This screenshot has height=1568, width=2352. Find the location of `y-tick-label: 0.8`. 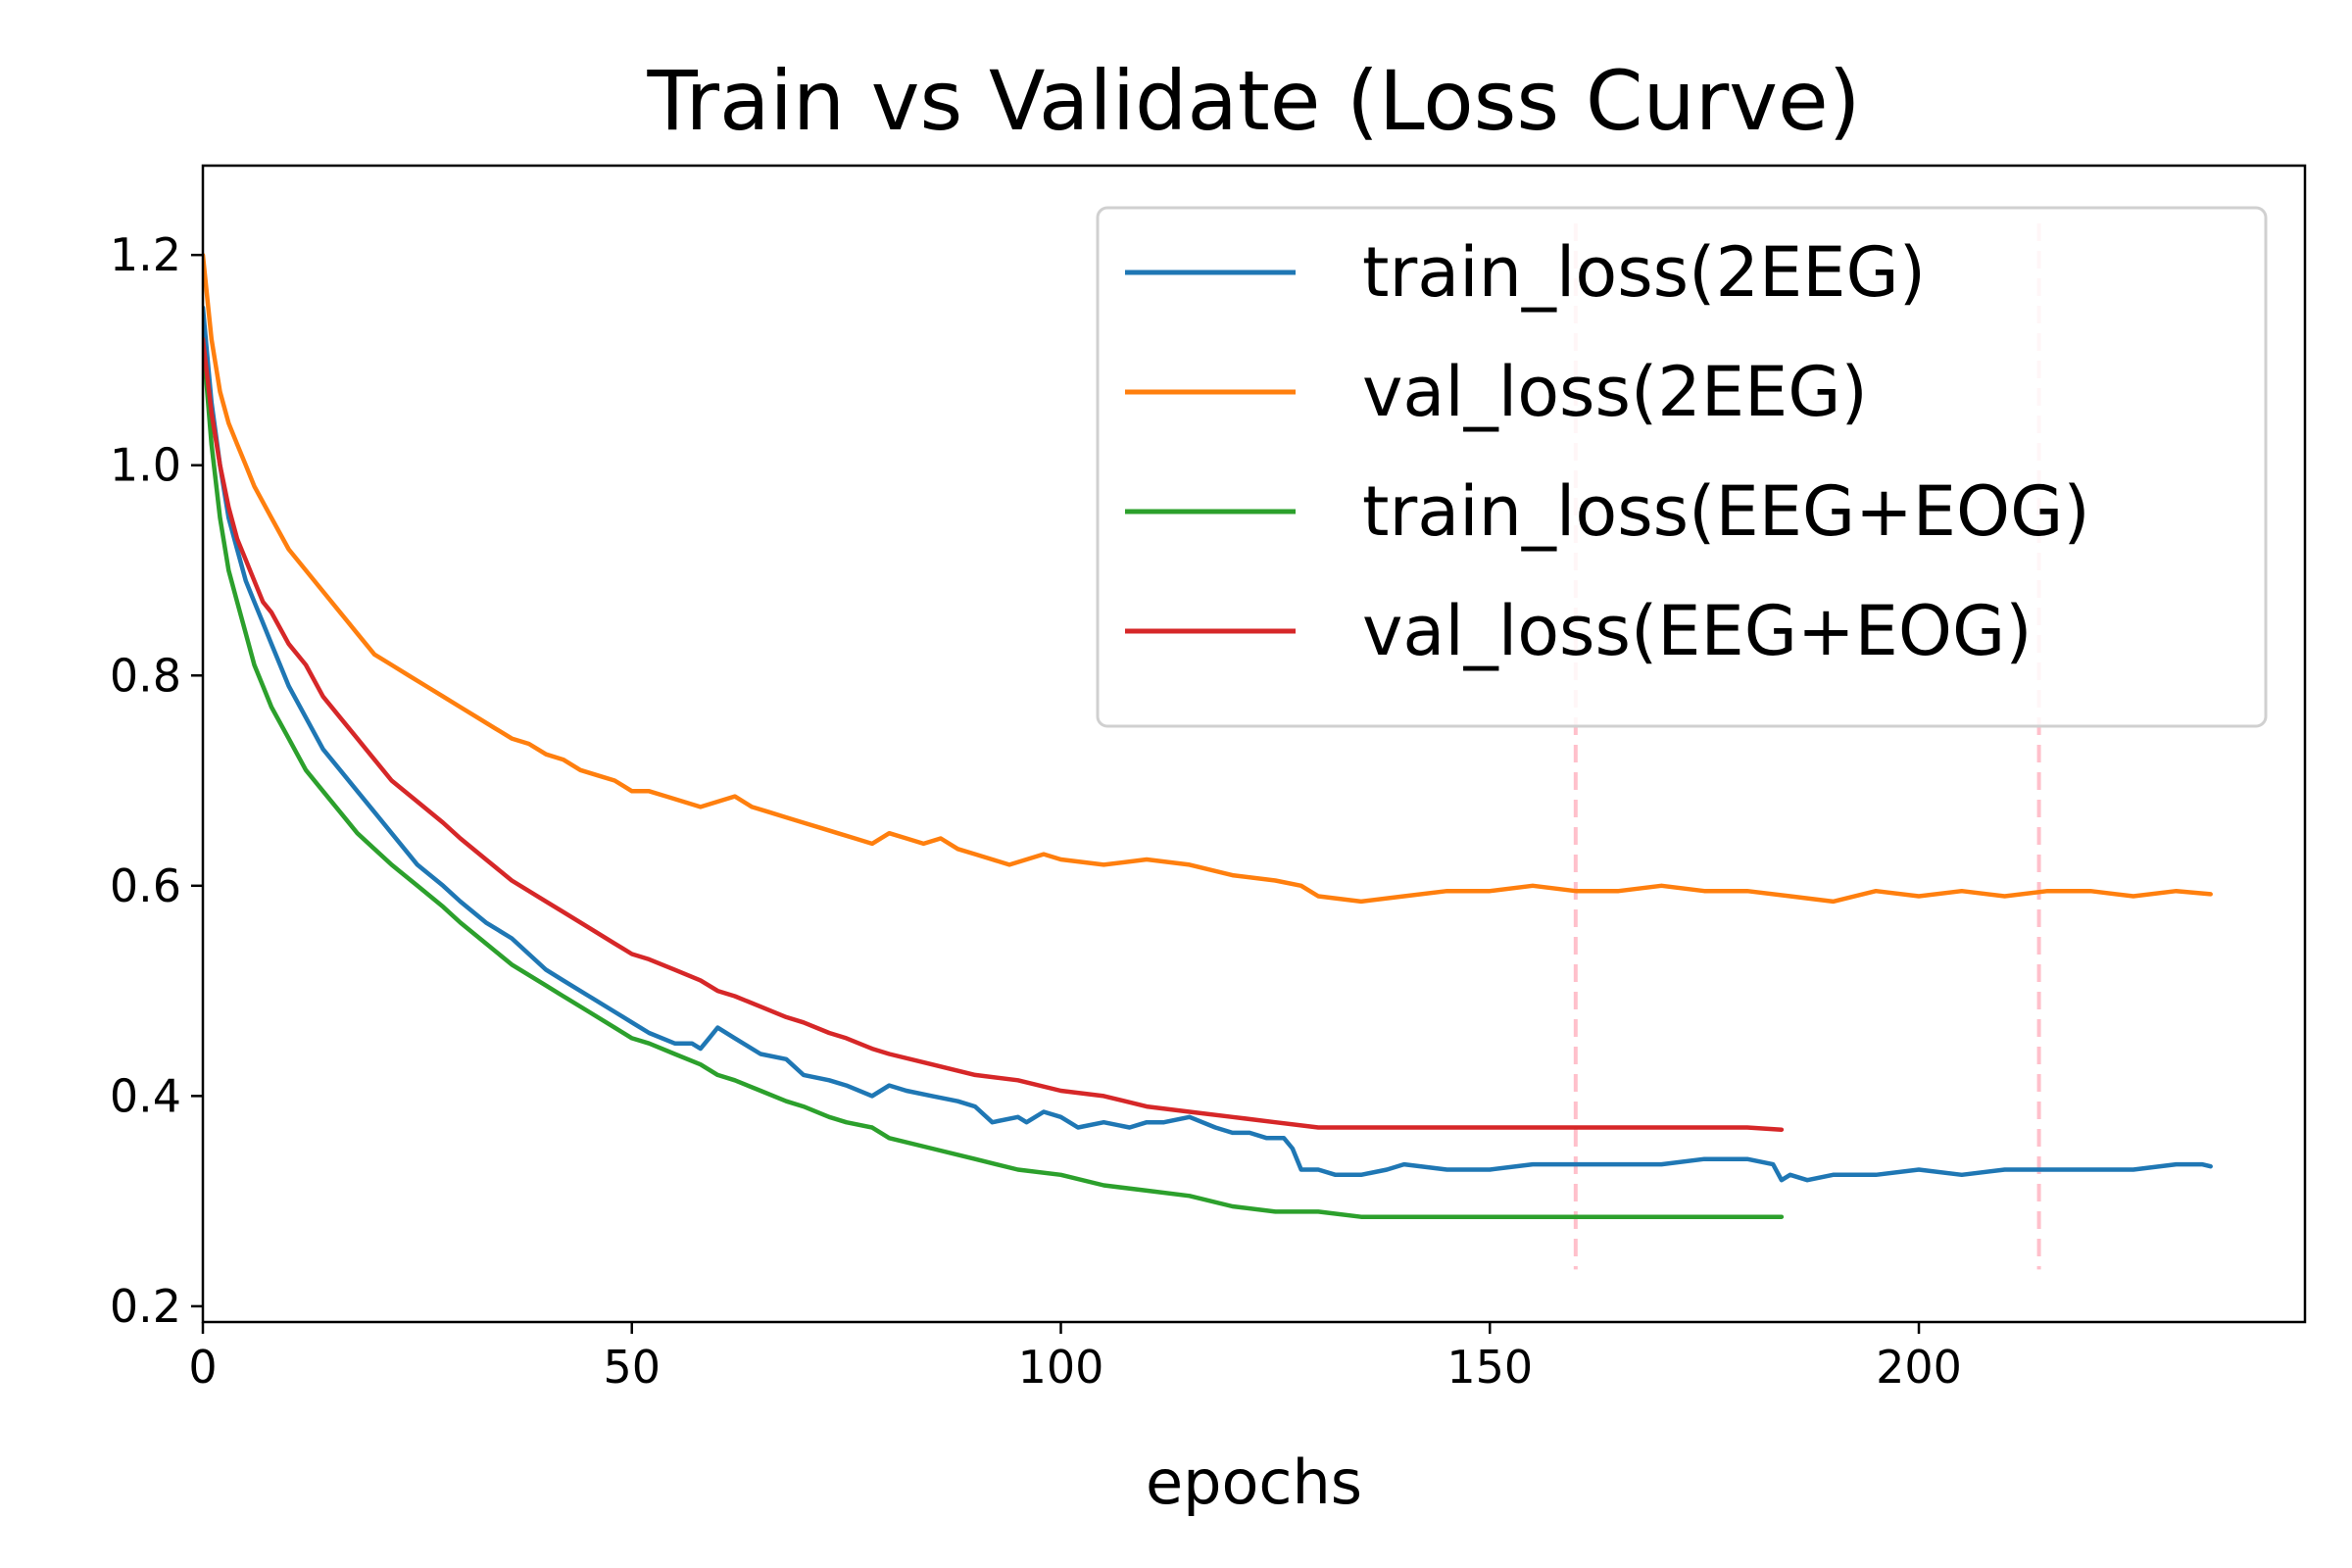

y-tick-label: 0.8 is located at coordinates (145, 675).